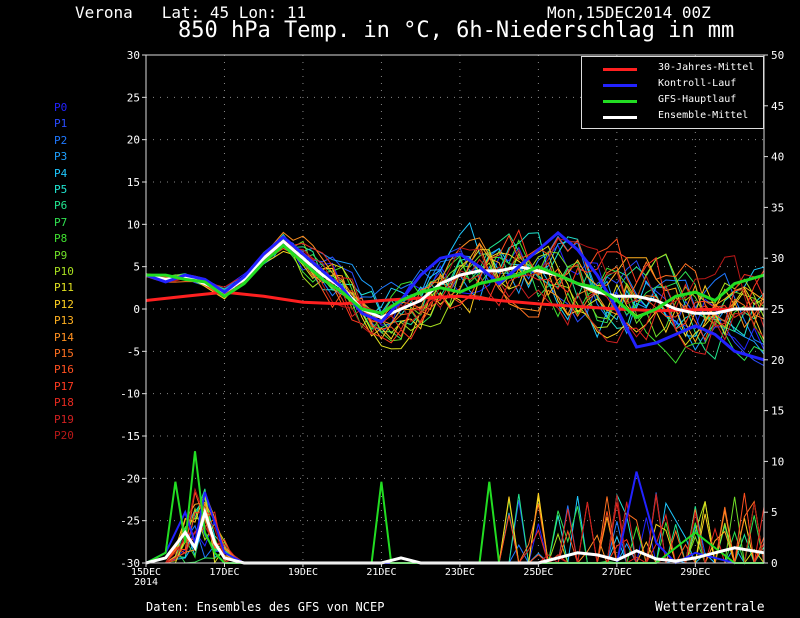 The image size is (800, 618). What do you see at coordinates (774, 512) in the screenshot?
I see `y-tick-label-right: 5` at bounding box center [774, 512].